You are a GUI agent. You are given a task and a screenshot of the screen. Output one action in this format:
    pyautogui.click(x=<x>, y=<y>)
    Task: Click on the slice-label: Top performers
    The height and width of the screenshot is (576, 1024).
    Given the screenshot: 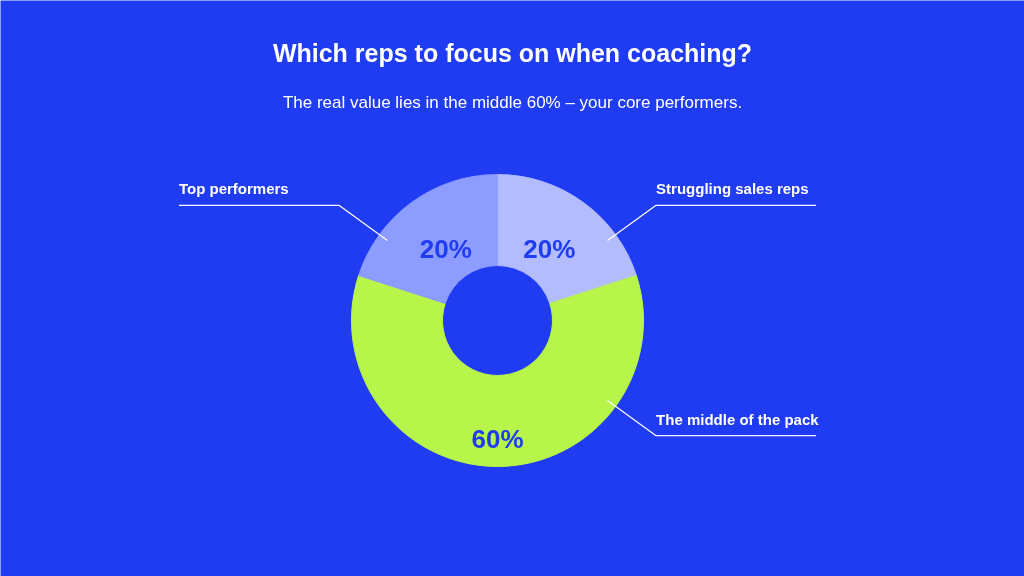 What is the action you would take?
    pyautogui.click(x=233, y=189)
    